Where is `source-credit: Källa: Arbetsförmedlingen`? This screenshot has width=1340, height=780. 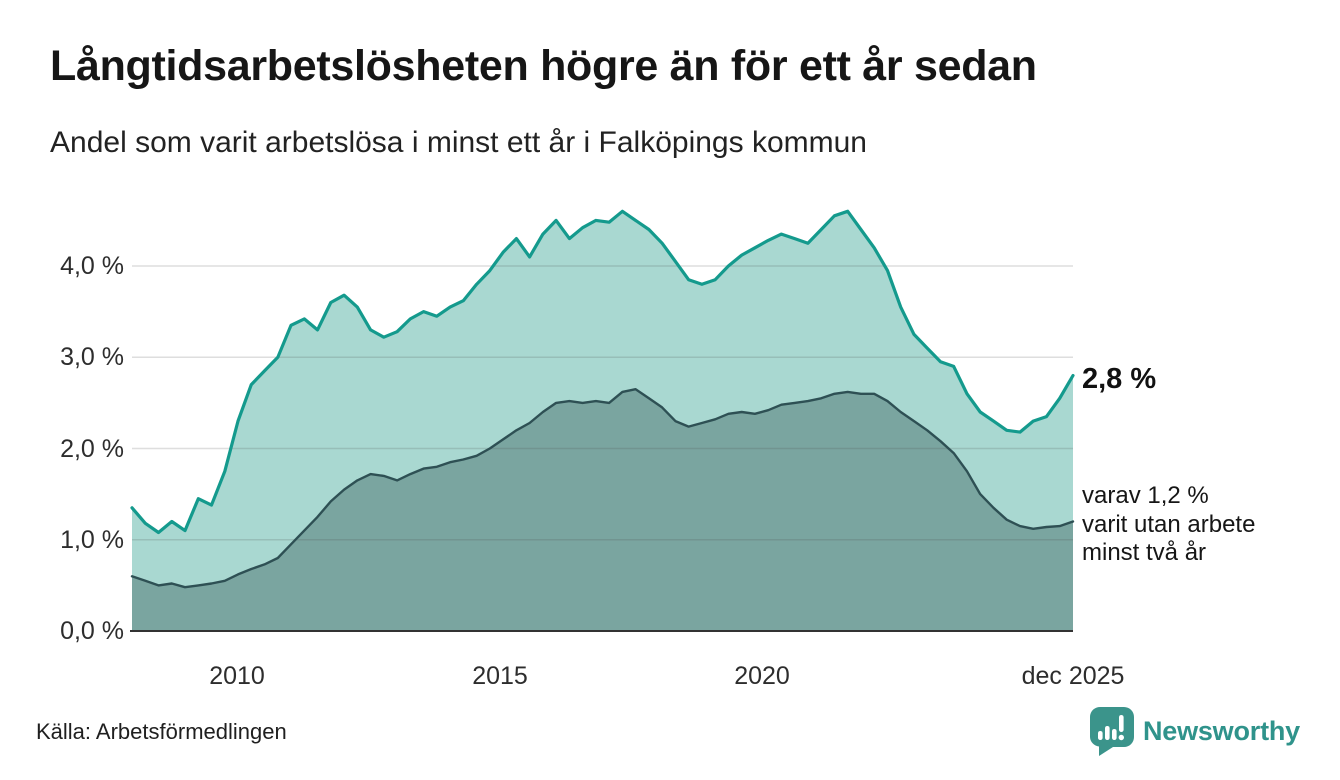 source-credit: Källa: Arbetsförmedlingen is located at coordinates (161, 731).